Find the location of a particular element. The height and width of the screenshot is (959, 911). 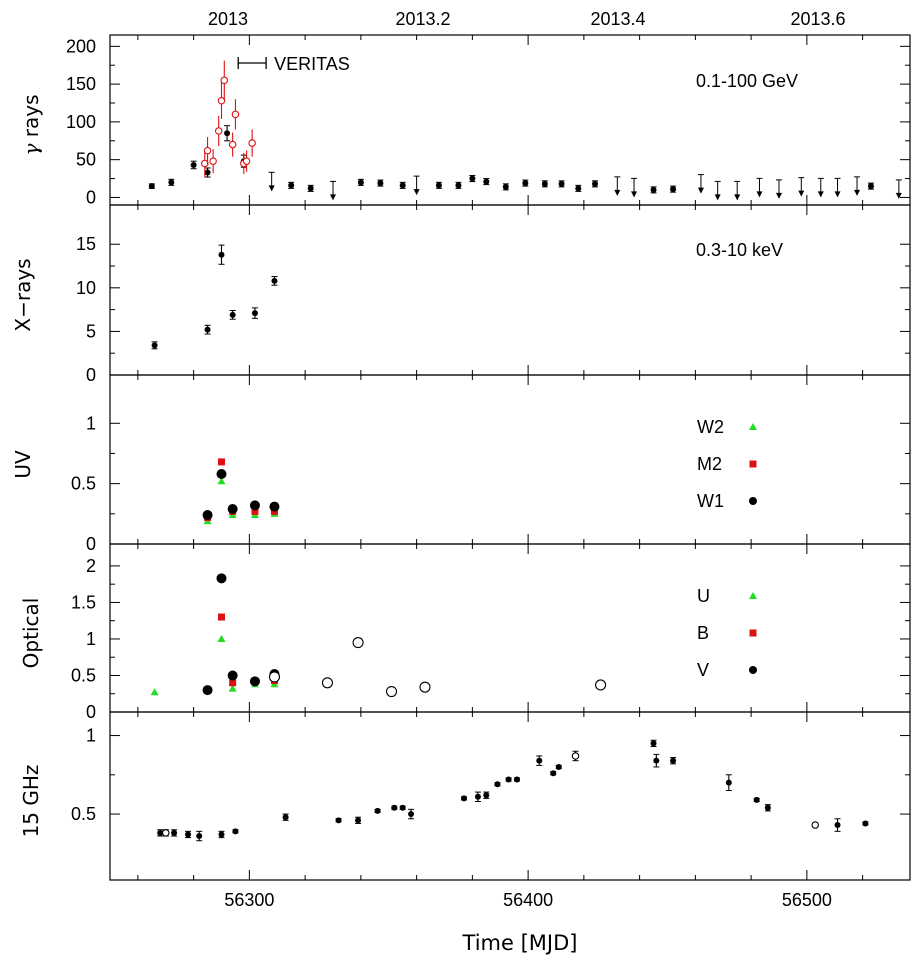

series-v is located at coordinates (241, 634).